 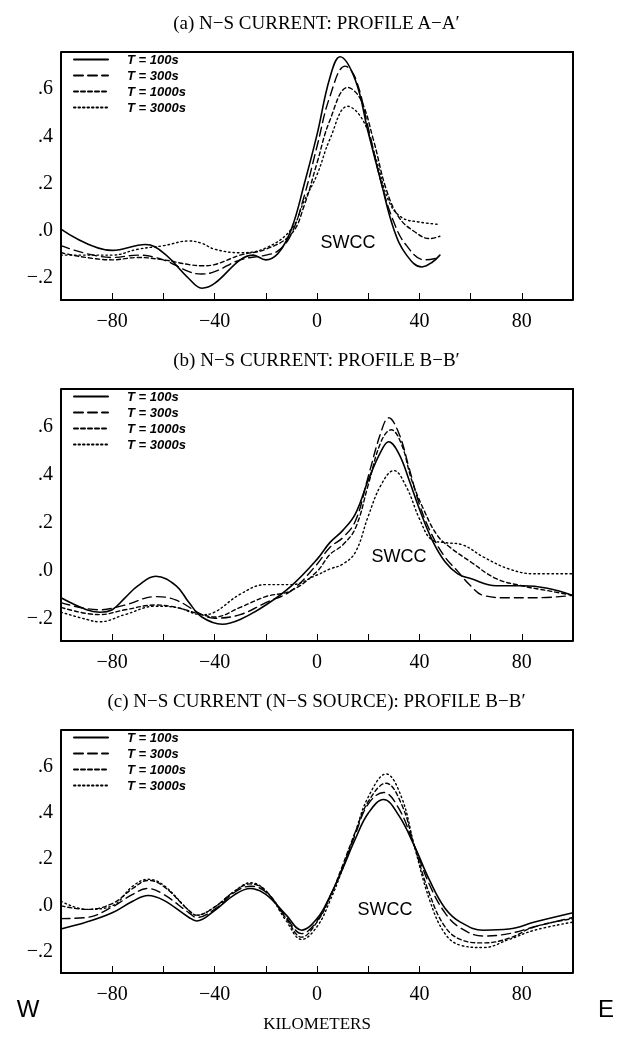 I want to click on chart-title: (a) N−S CURRENT: PROFILE A−A′, so click(x=316, y=23).